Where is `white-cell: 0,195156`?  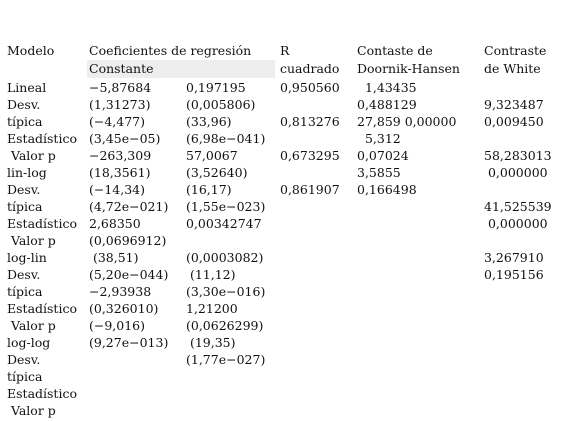
white-cell: 0,195156 is located at coordinates (514, 274).